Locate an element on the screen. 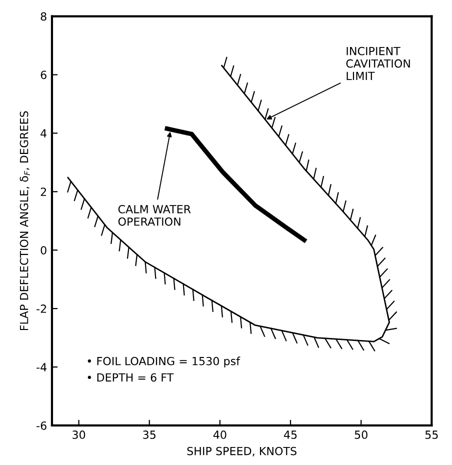 This screenshot has width=452, height=465. x-tick-label: 55 is located at coordinates (431, 434).